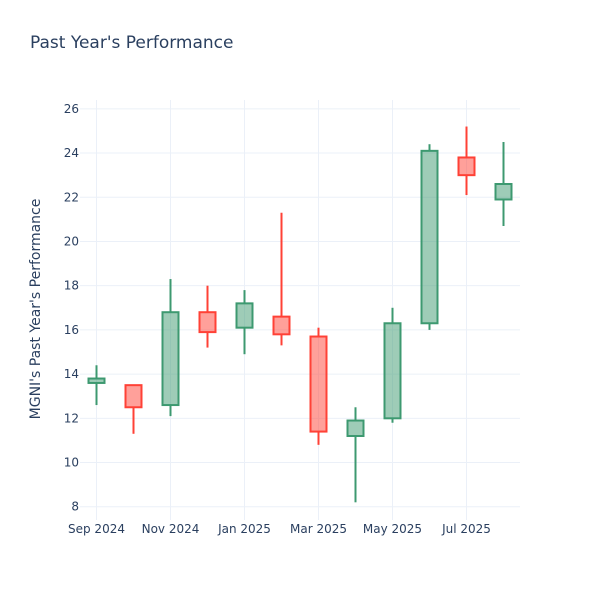 This screenshot has width=600, height=600. I want to click on x-tick-label: Jan 2025, so click(244, 529).